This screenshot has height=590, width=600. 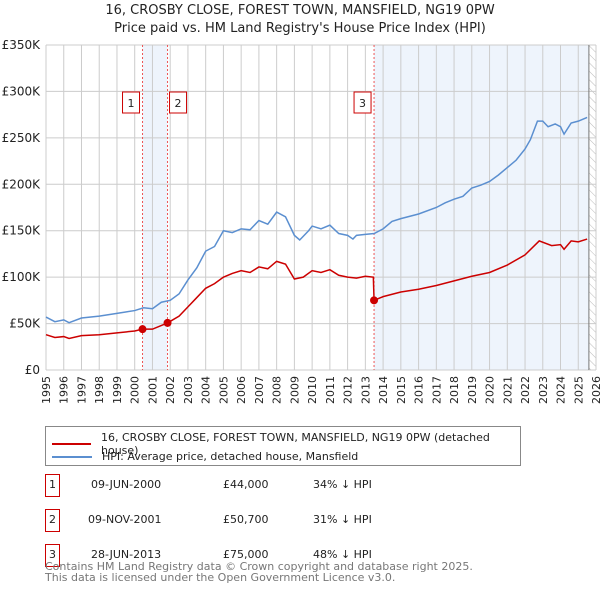 I want to click on x-tick-label: 2017, so click(x=436, y=390).